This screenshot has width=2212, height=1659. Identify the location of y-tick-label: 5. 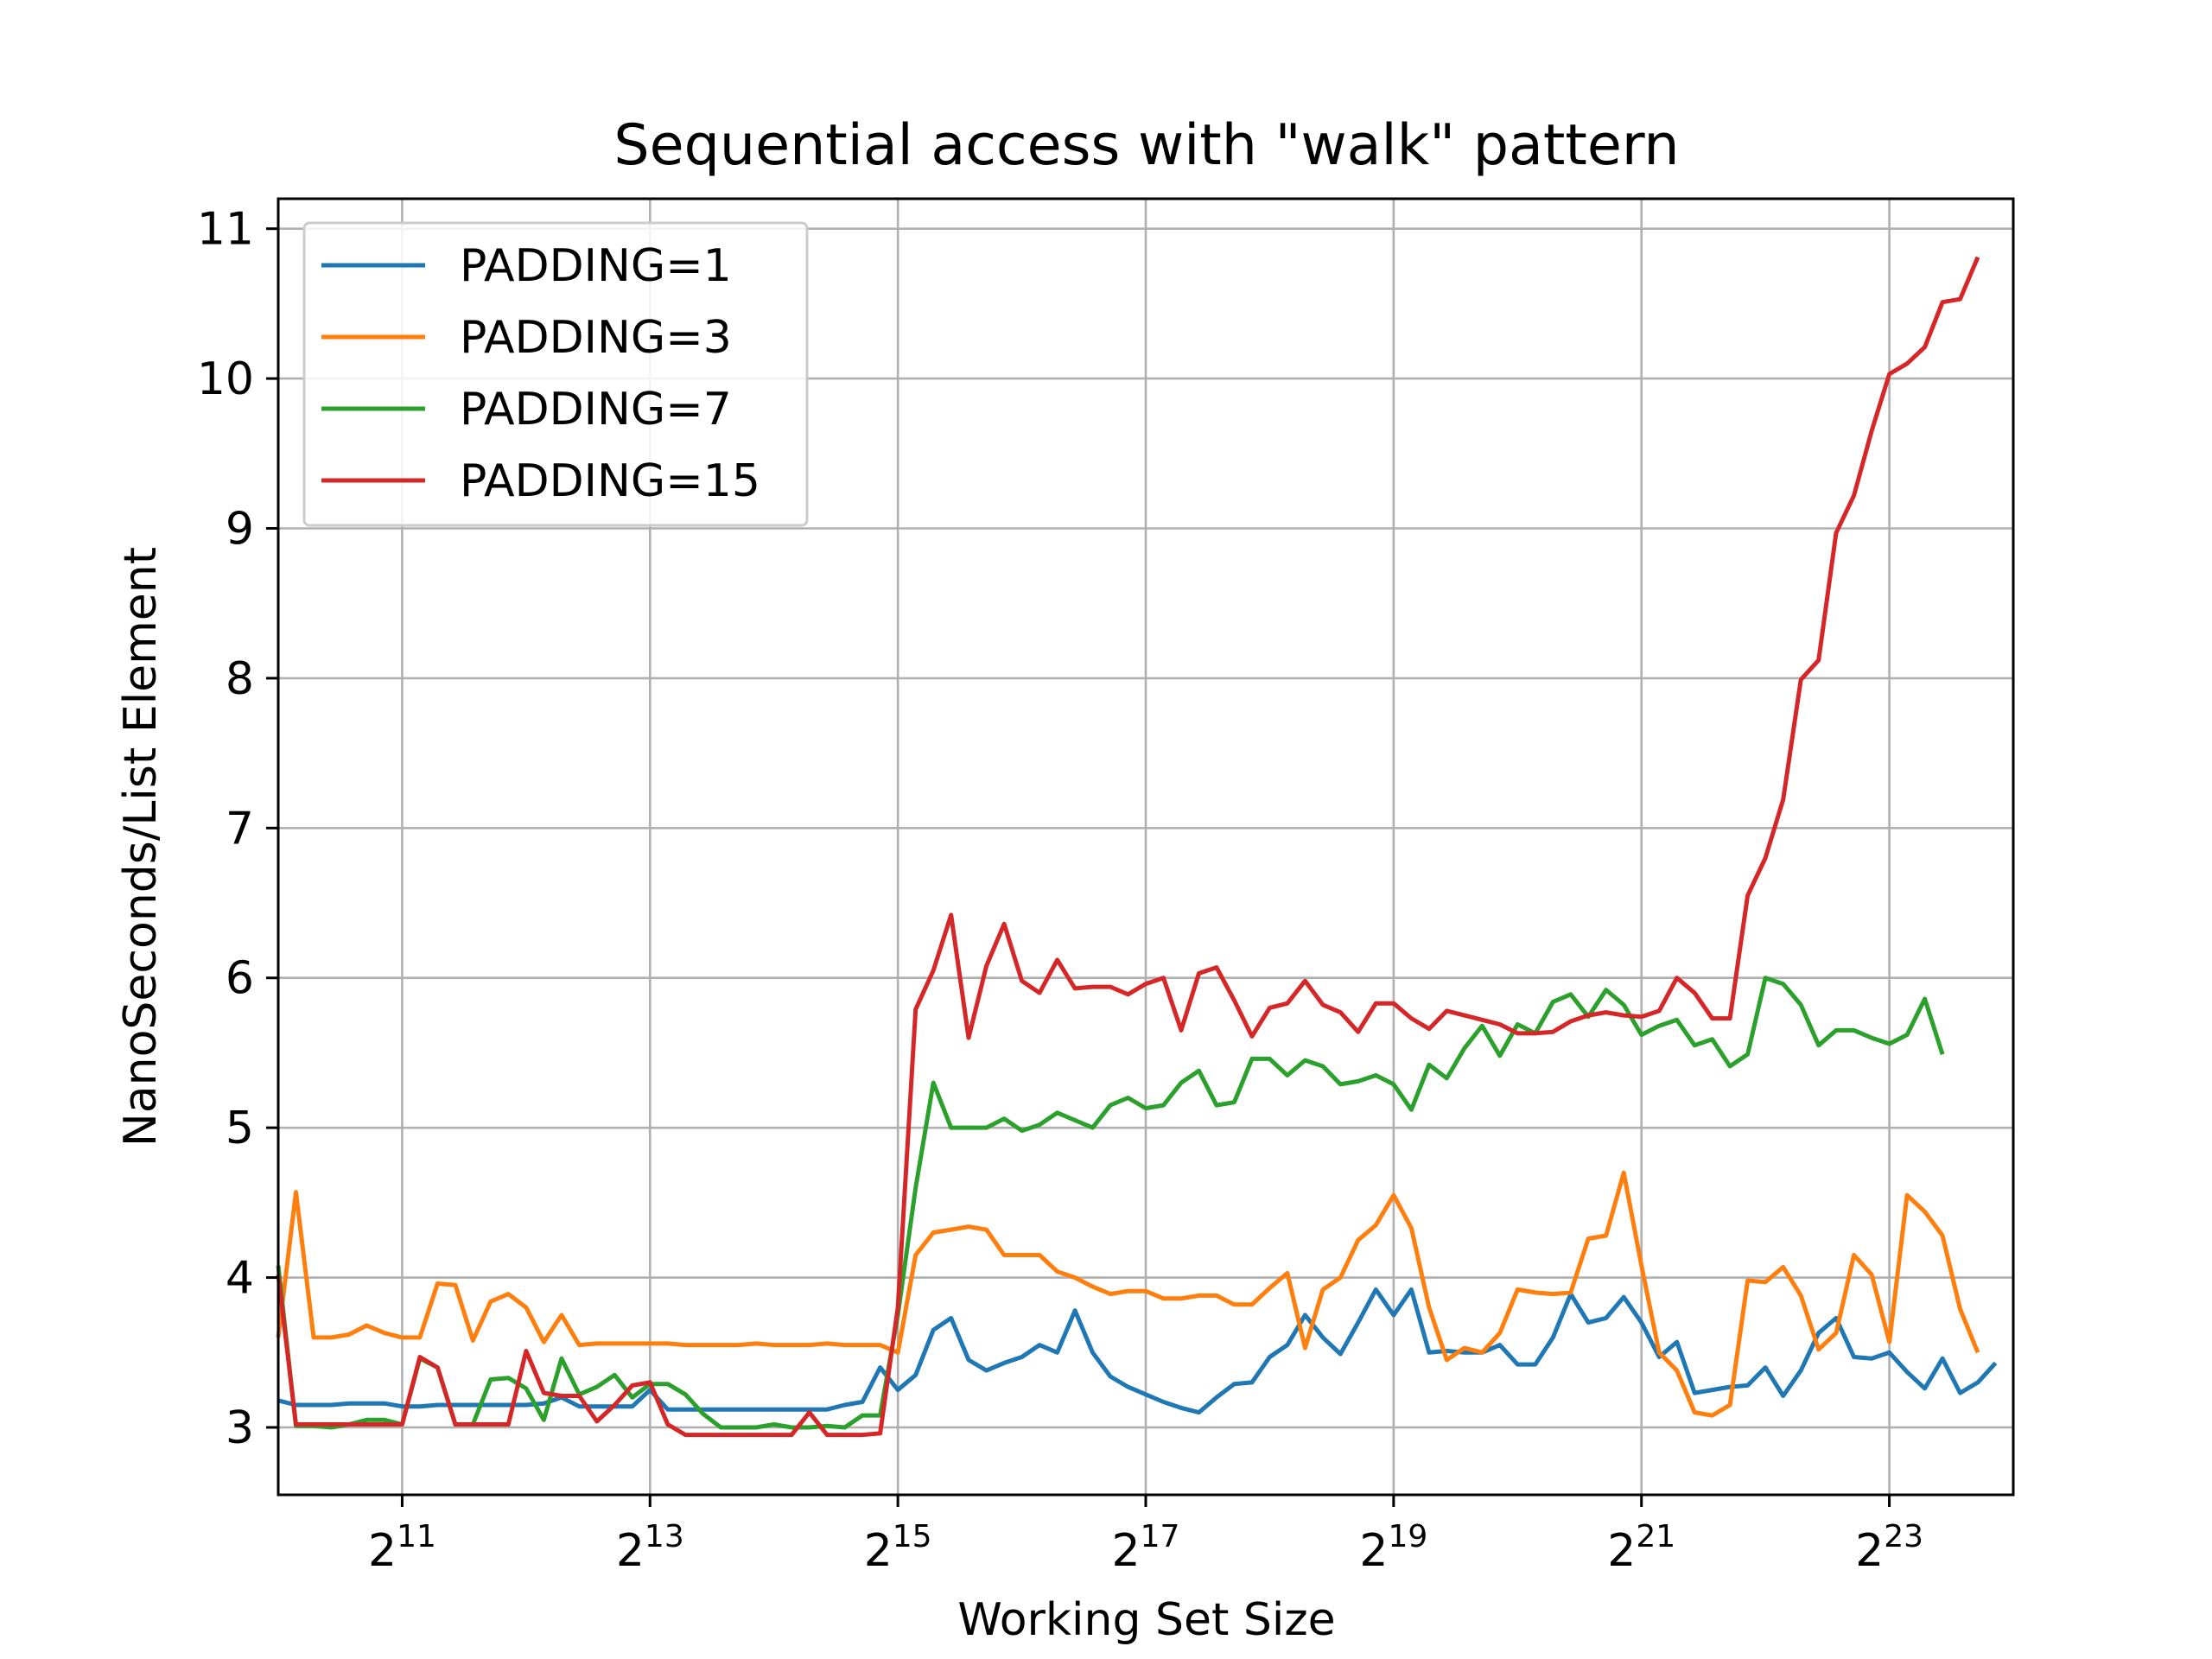
(240, 1128).